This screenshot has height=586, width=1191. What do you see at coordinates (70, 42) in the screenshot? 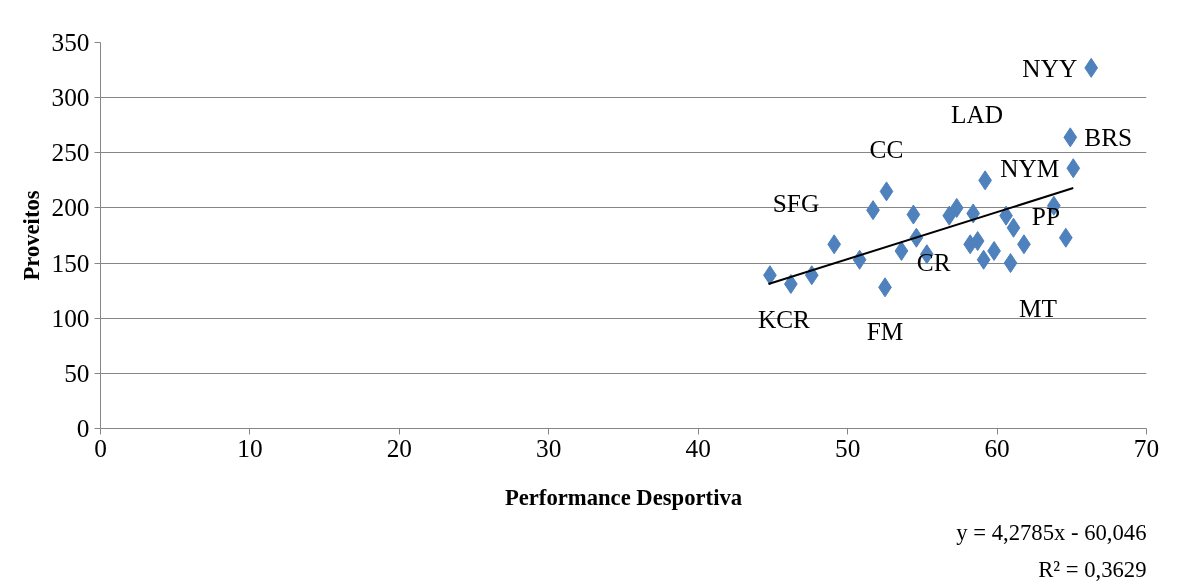
I see `y-tick-label: 350` at bounding box center [70, 42].